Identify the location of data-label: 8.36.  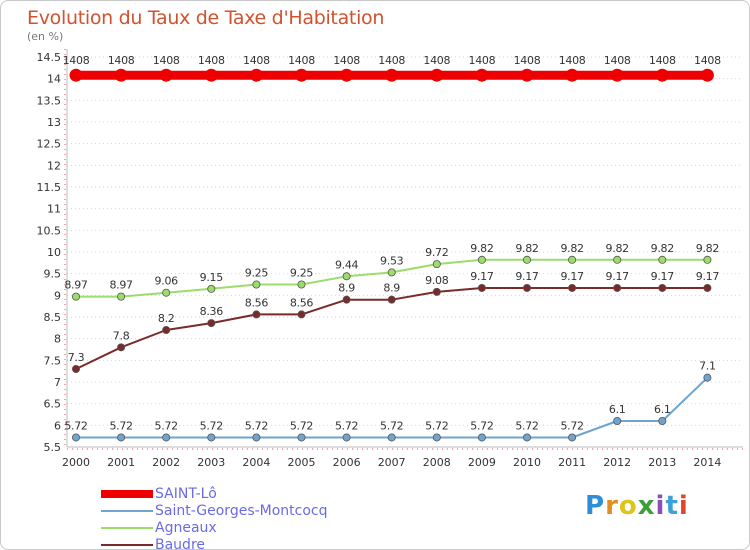
(212, 311).